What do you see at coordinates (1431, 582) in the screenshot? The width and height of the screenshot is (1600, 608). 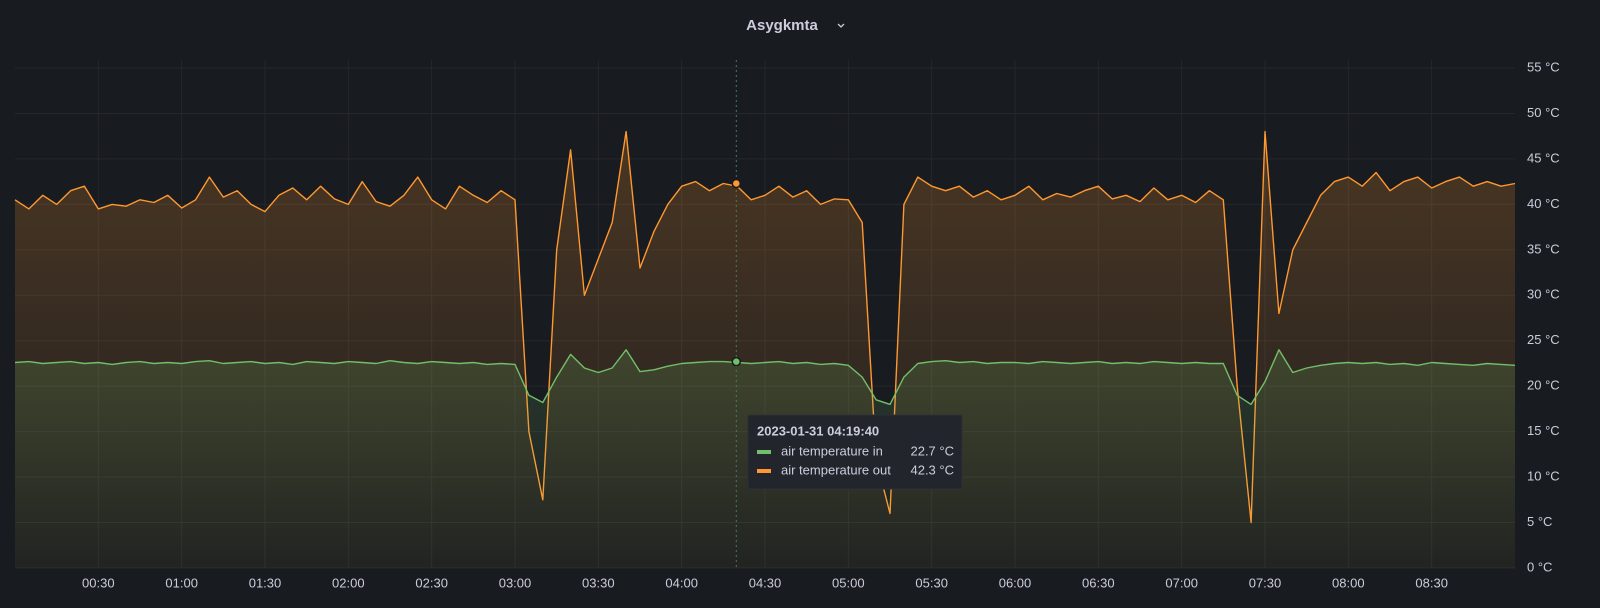 I see `x-tick-label: 08:30` at bounding box center [1431, 582].